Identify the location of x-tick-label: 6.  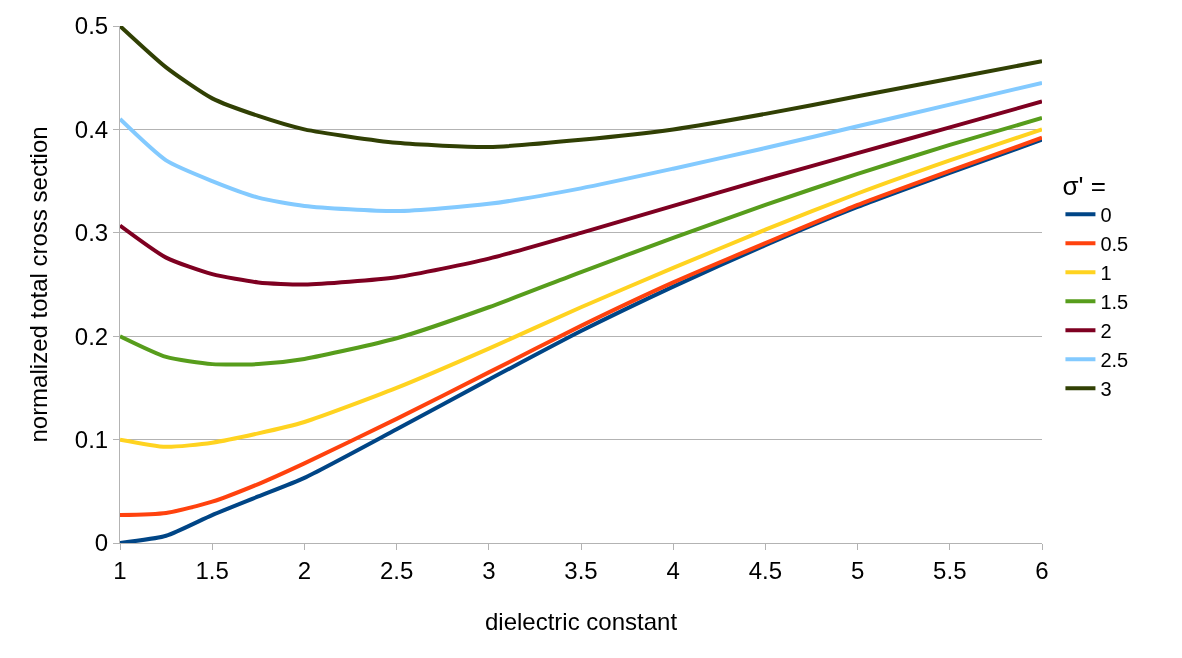
(1042, 570).